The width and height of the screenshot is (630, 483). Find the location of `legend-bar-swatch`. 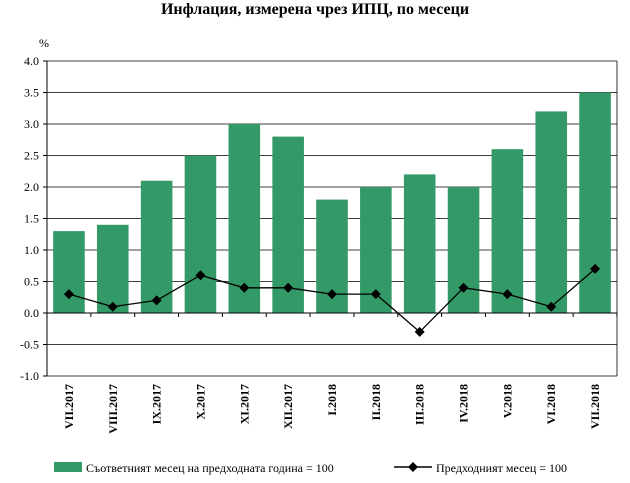

legend-bar-swatch is located at coordinates (68, 467).